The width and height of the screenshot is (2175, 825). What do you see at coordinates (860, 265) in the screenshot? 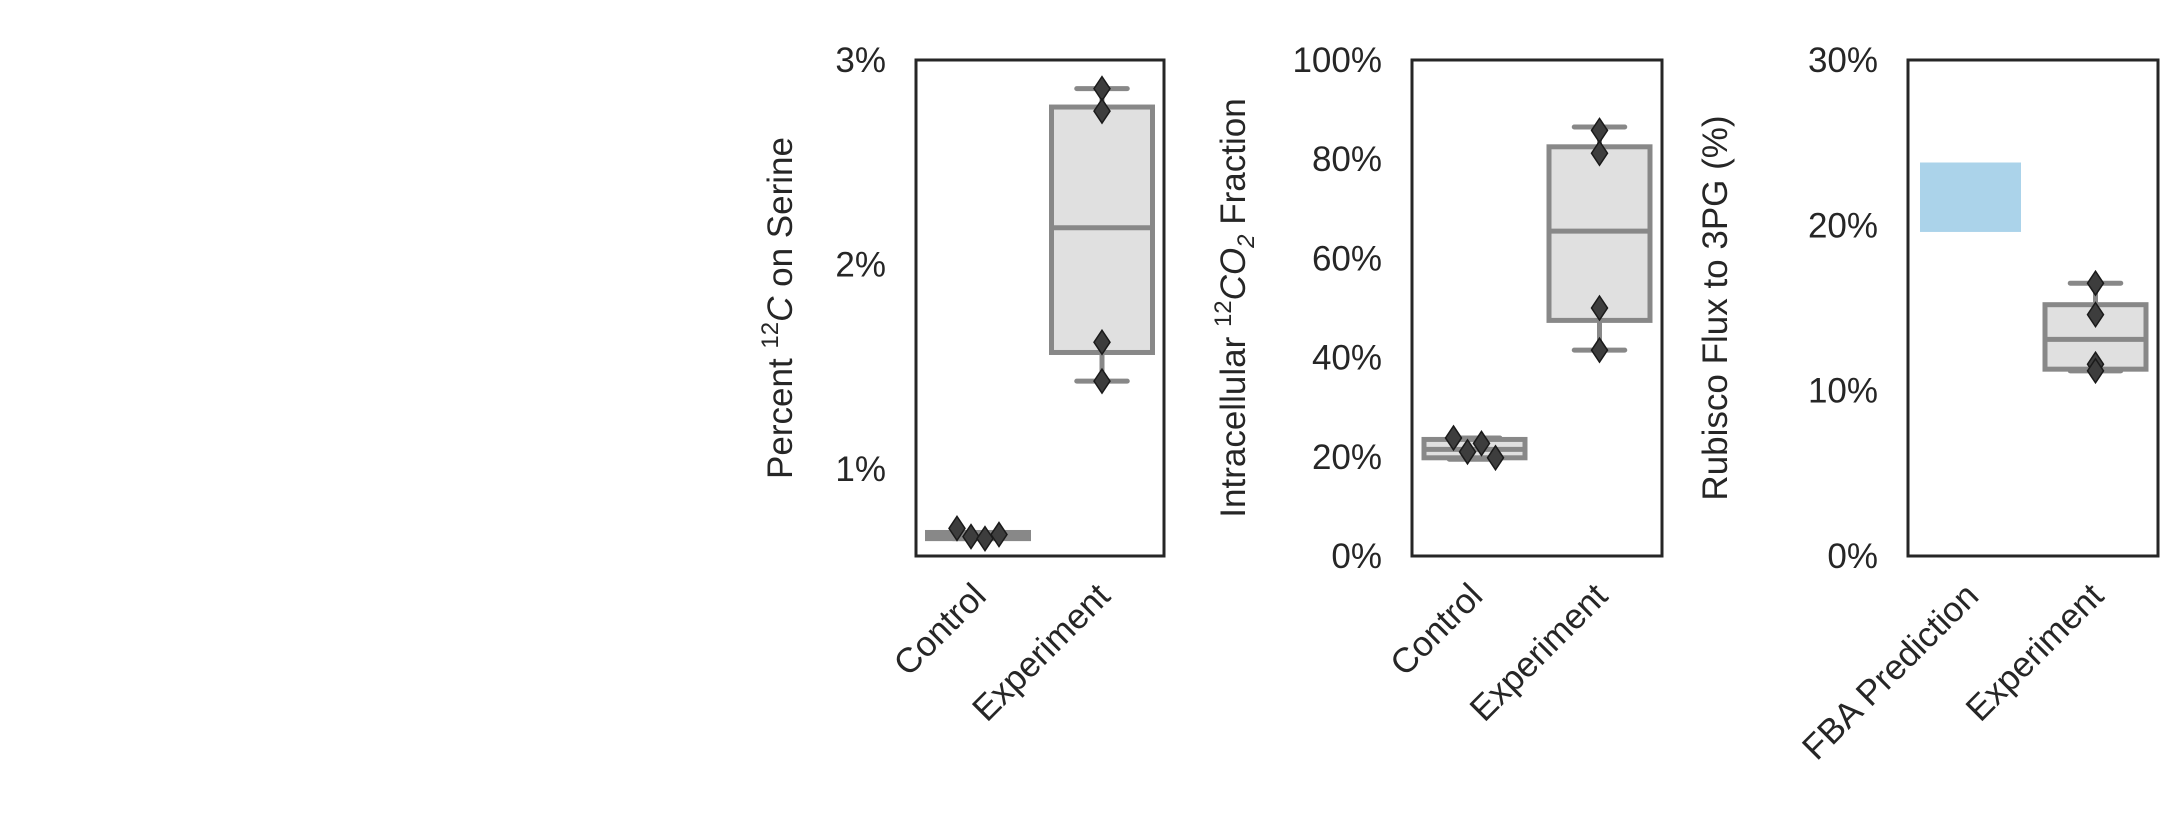
I see `y-tick-label: 2%` at bounding box center [860, 265].